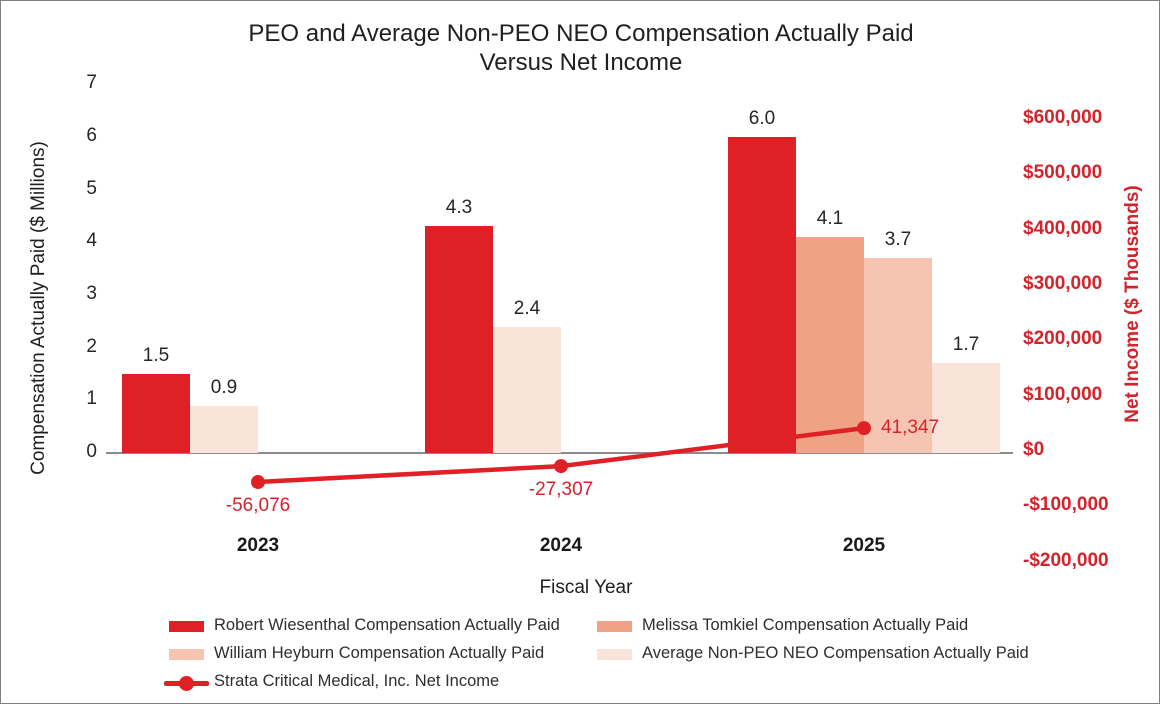  Describe the element at coordinates (258, 506) in the screenshot. I see `net-income-value-label: -56,076` at that location.